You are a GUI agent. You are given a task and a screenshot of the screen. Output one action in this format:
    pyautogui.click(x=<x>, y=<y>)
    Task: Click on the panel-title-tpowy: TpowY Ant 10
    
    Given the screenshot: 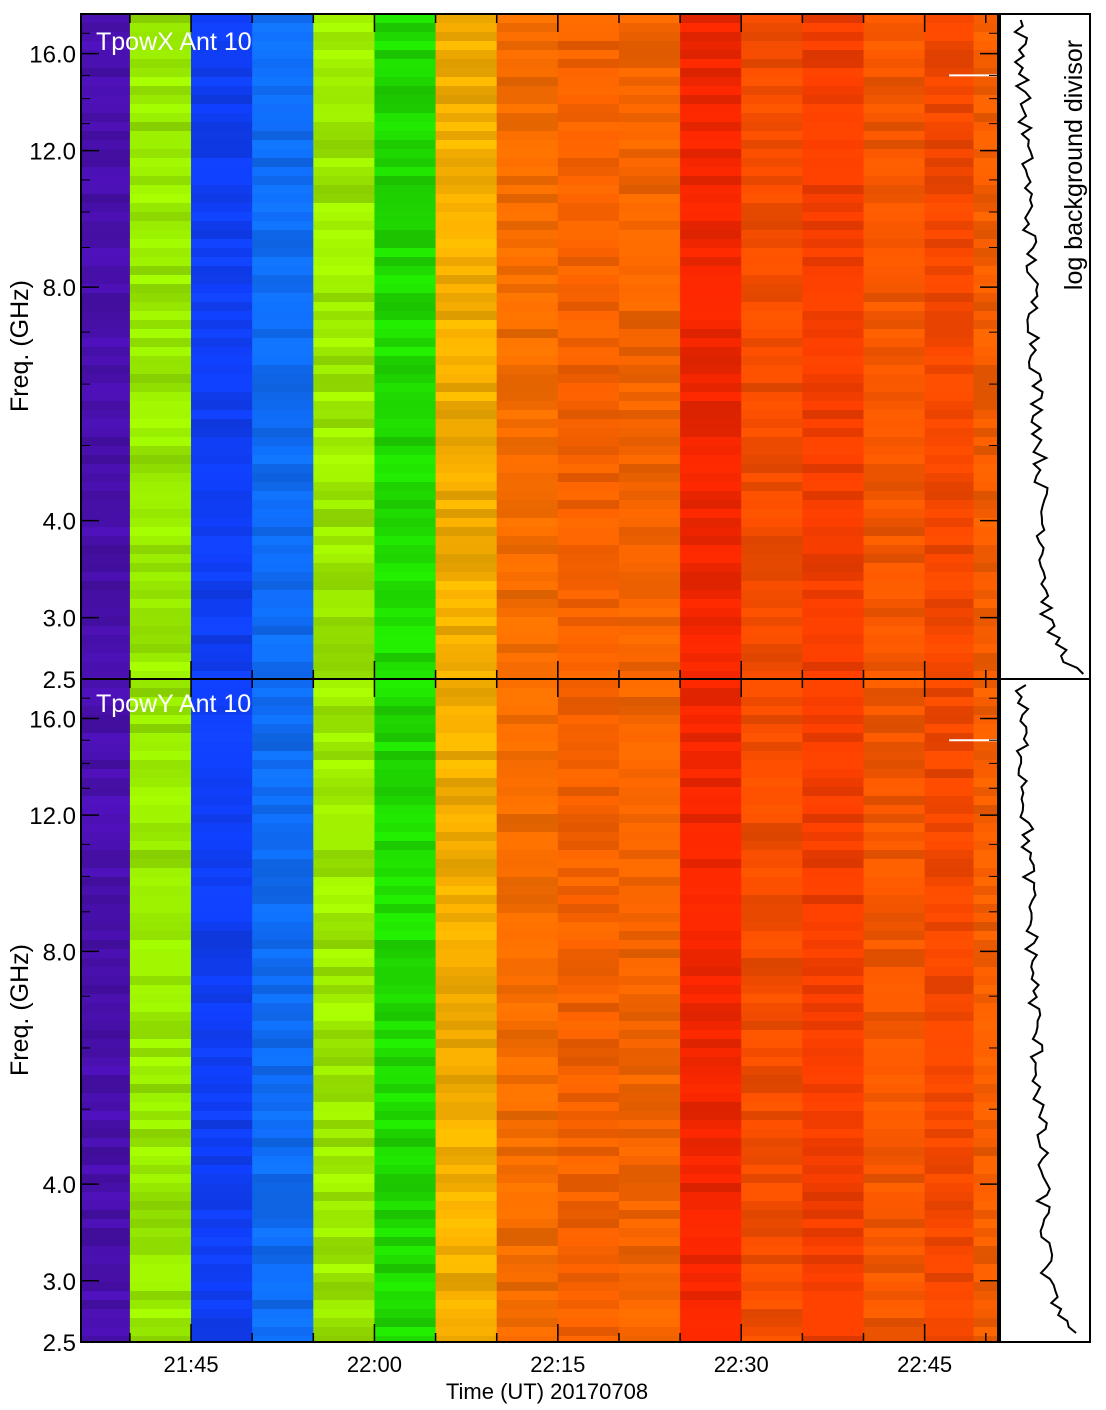 What is the action you would take?
    pyautogui.click(x=173, y=704)
    